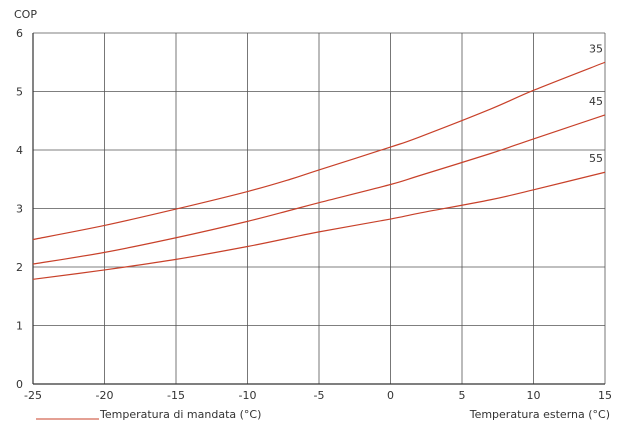 Image resolution: width=624 pixels, height=431 pixels. I want to click on series-label-35: 35, so click(596, 48).